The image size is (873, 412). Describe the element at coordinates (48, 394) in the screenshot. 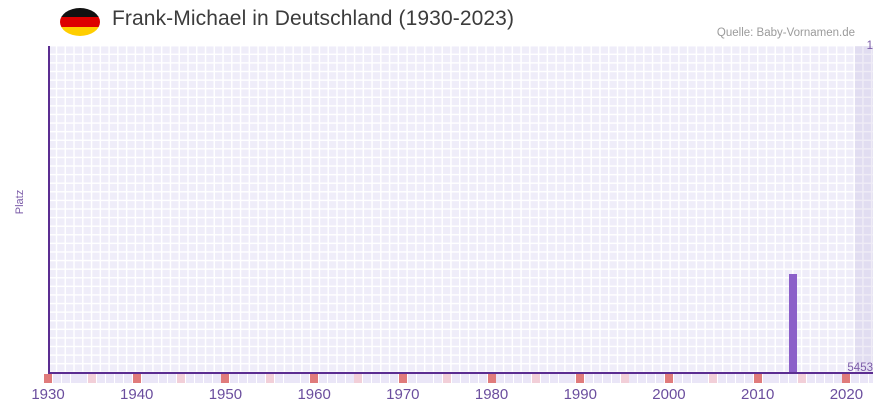

I see `x-tick-label-1930: 1930` at that location.